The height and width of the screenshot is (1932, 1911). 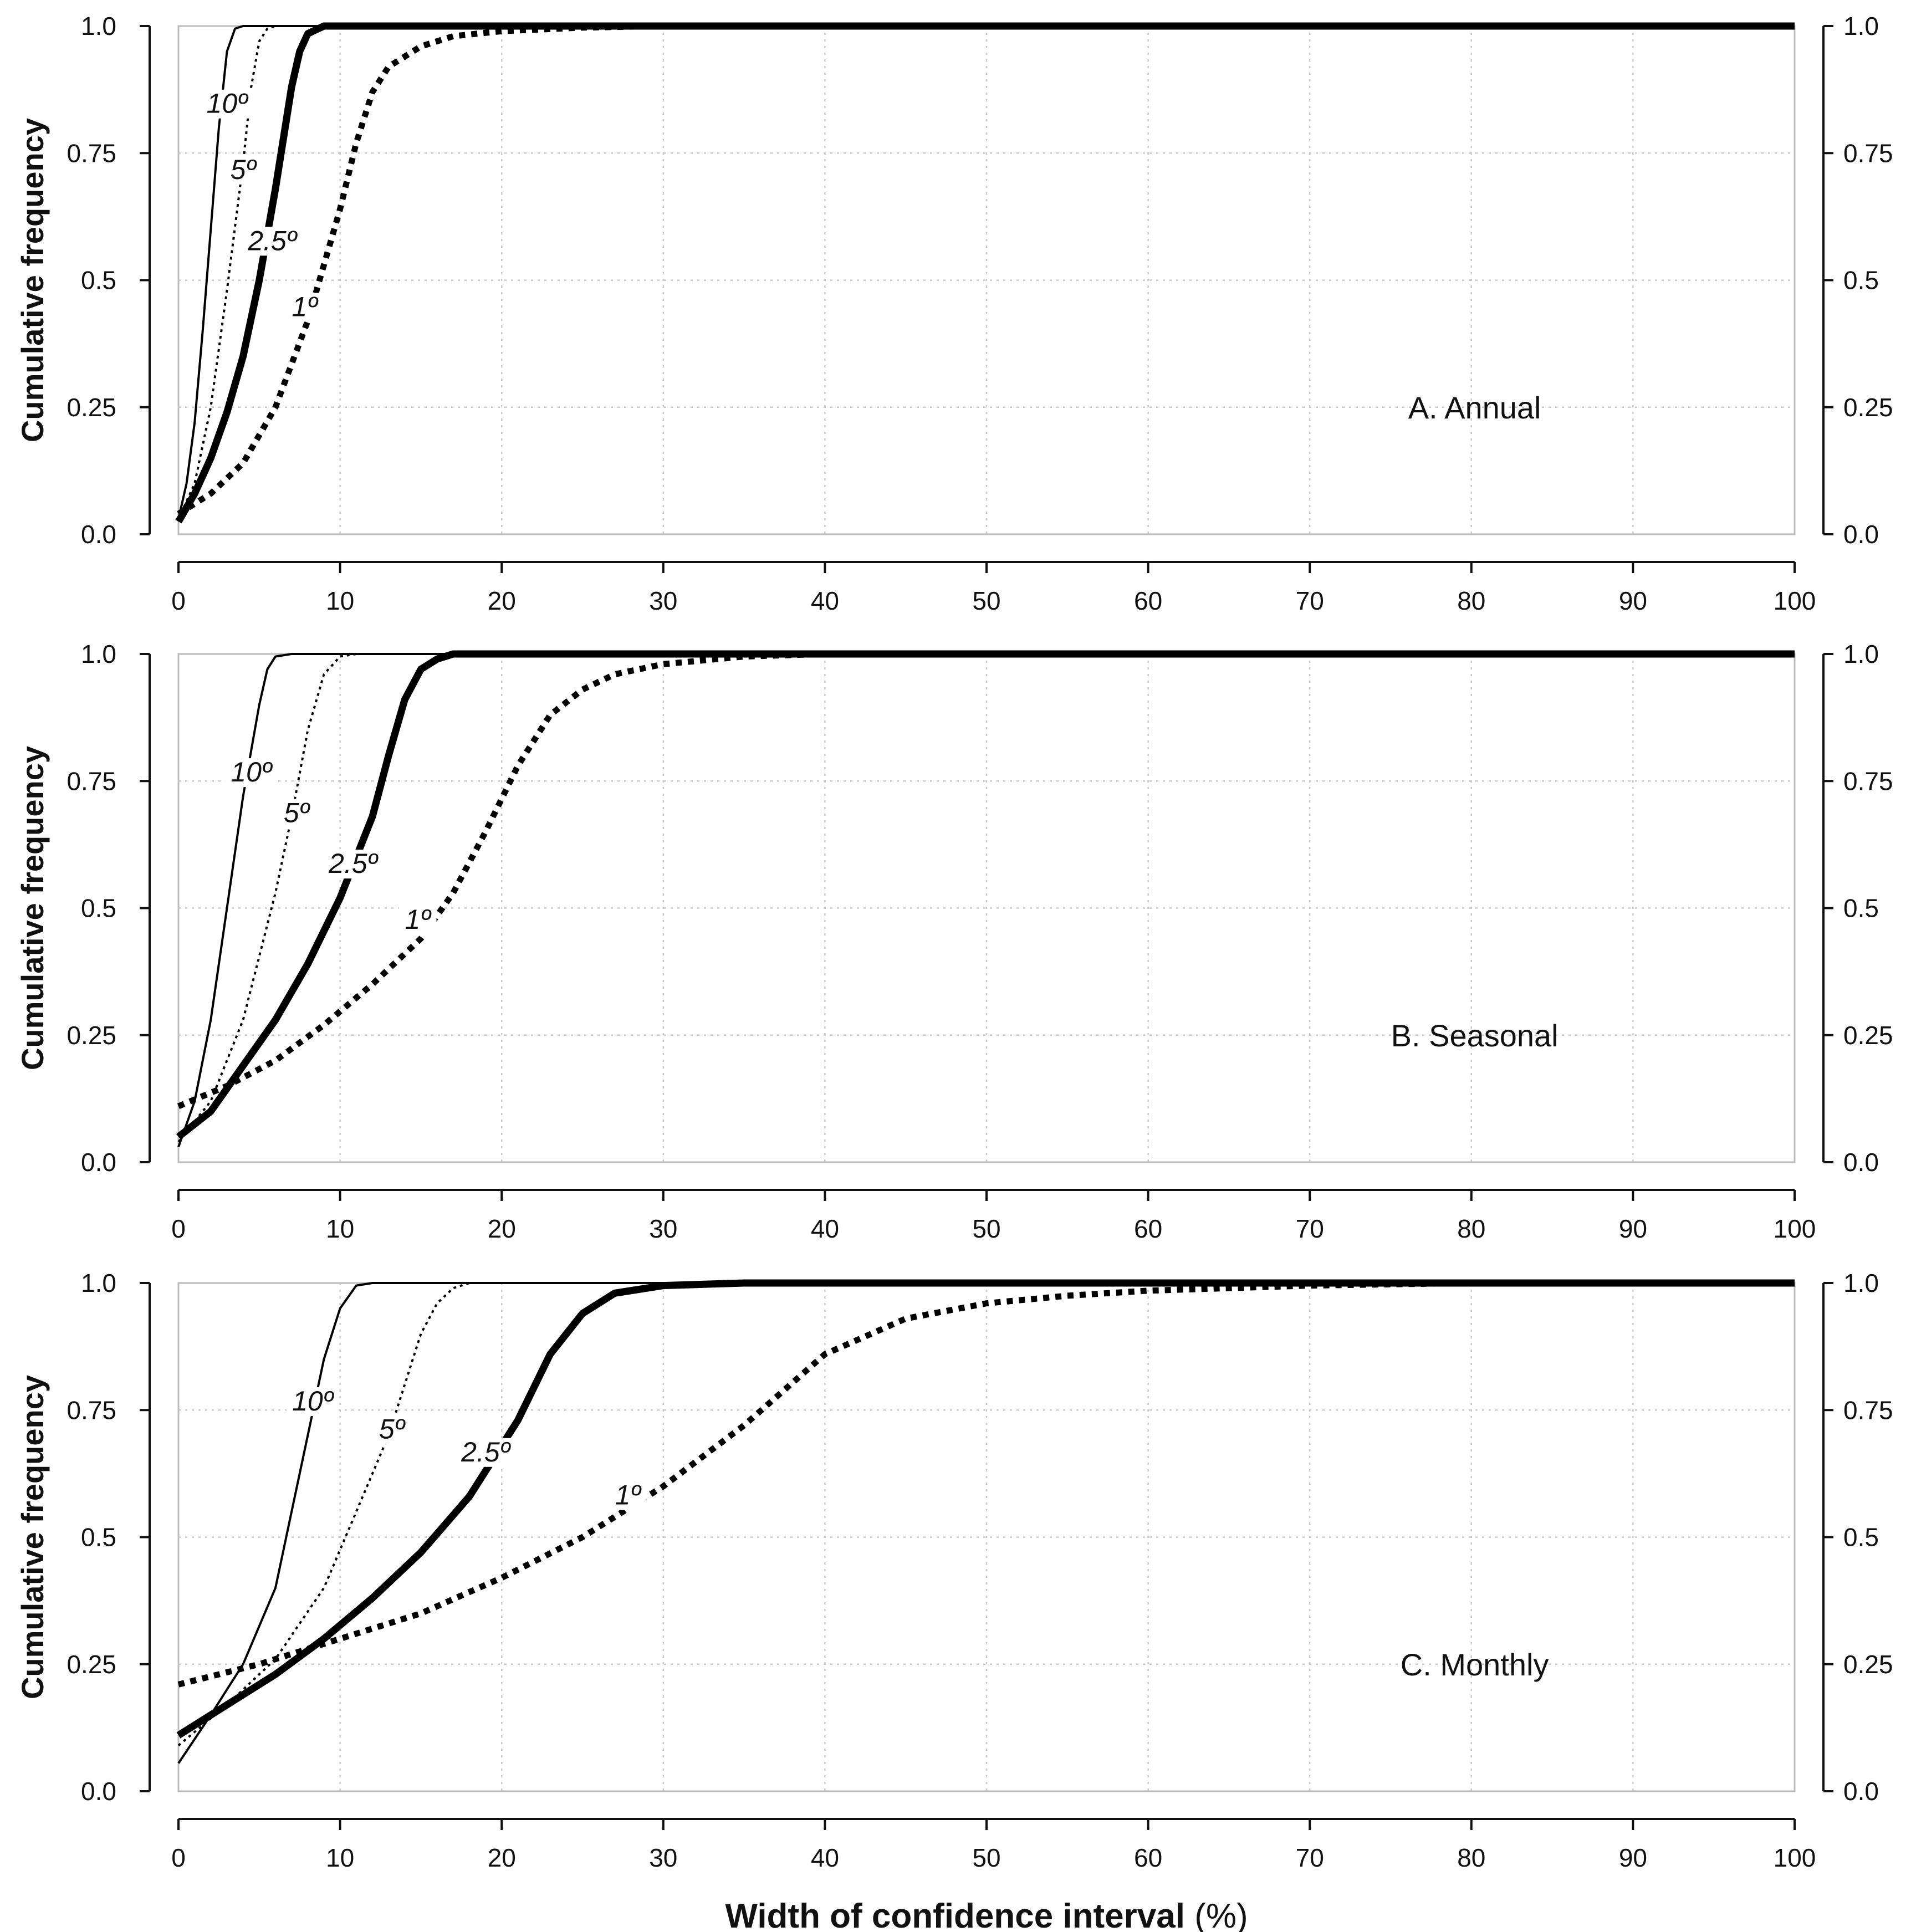 I want to click on panel-label: C. Monthly, so click(x=1475, y=1664).